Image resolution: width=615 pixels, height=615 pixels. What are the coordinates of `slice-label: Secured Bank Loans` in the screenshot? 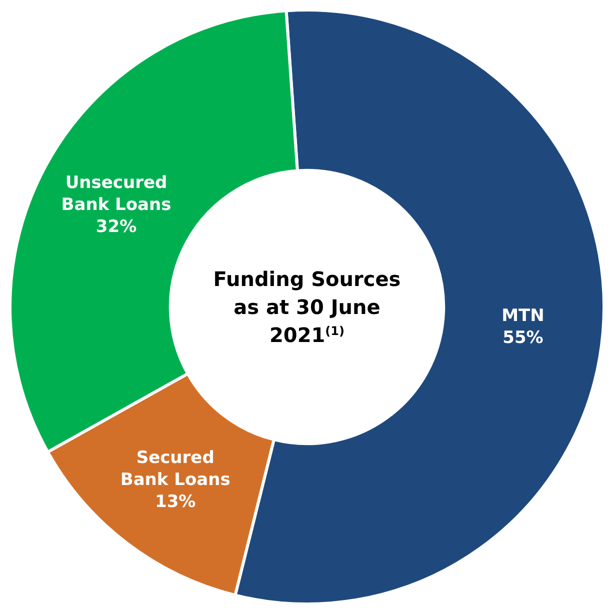 It's located at (175, 469).